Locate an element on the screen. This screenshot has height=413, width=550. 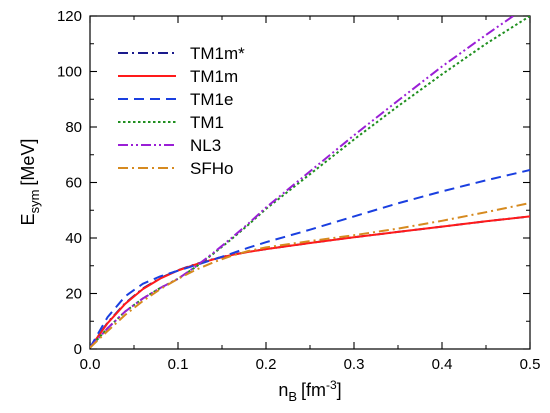
y-tick-label: 40 is located at coordinates (73, 238).